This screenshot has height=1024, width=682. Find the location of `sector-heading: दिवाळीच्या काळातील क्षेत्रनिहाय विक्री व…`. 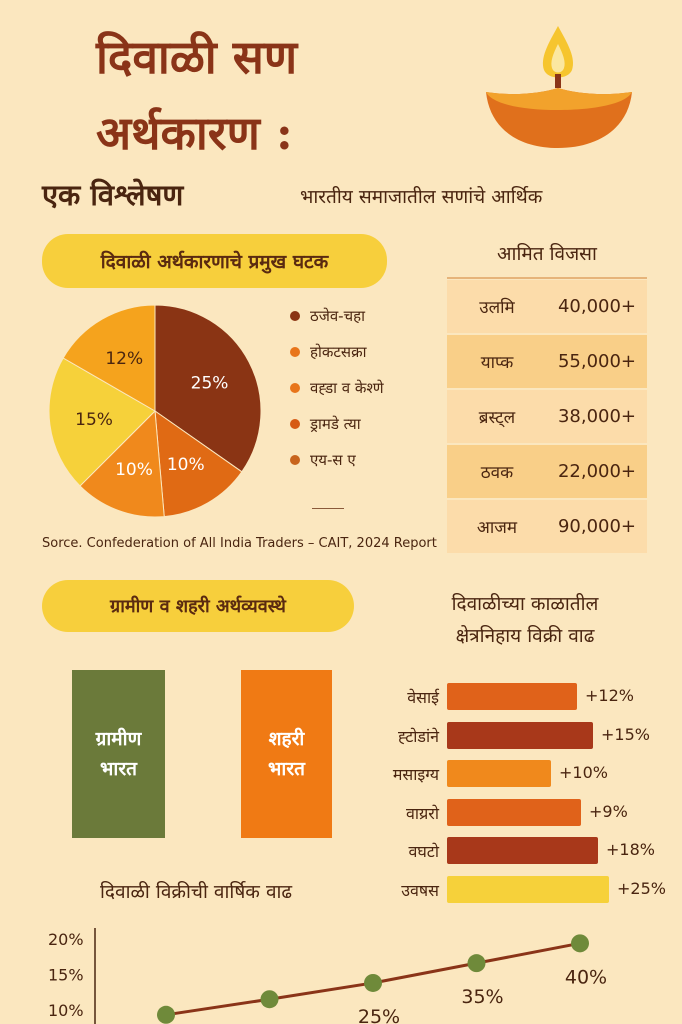

sector-heading: दिवाळीच्या काळातील क्षेत्रनिहाय विक्री व… is located at coordinates (525, 620).